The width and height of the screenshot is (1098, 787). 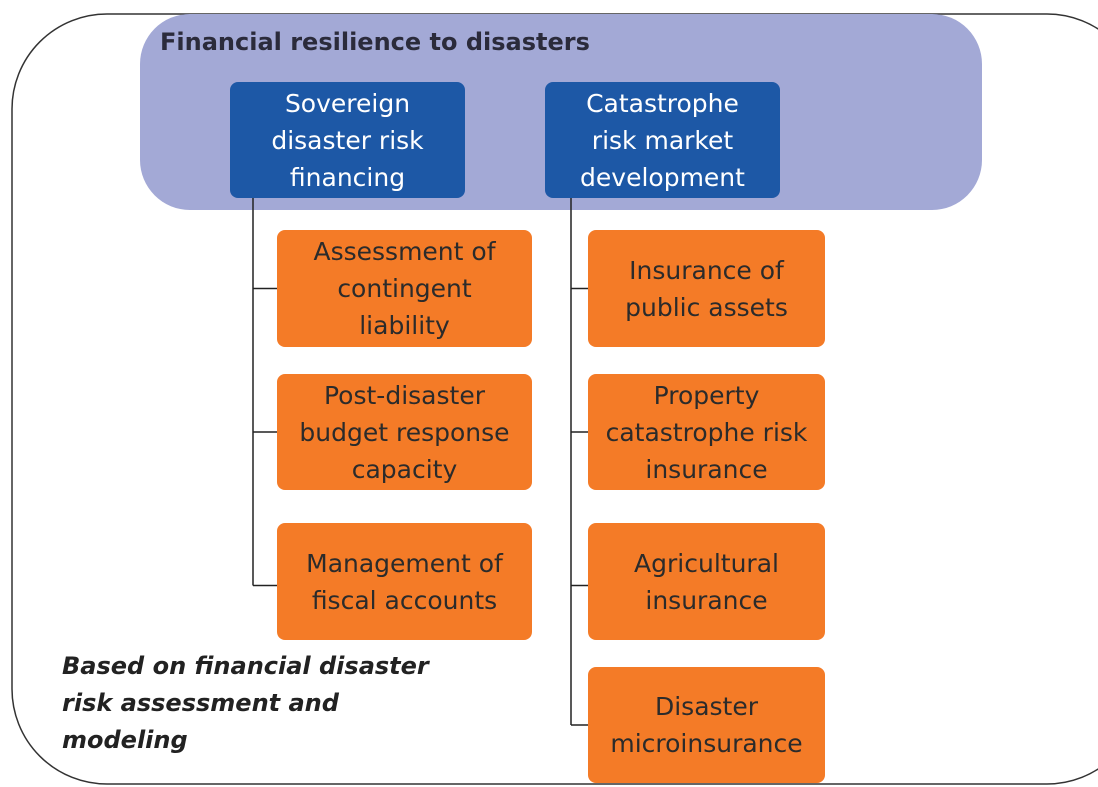 What do you see at coordinates (347, 177) in the screenshot?
I see `box-text: financing` at bounding box center [347, 177].